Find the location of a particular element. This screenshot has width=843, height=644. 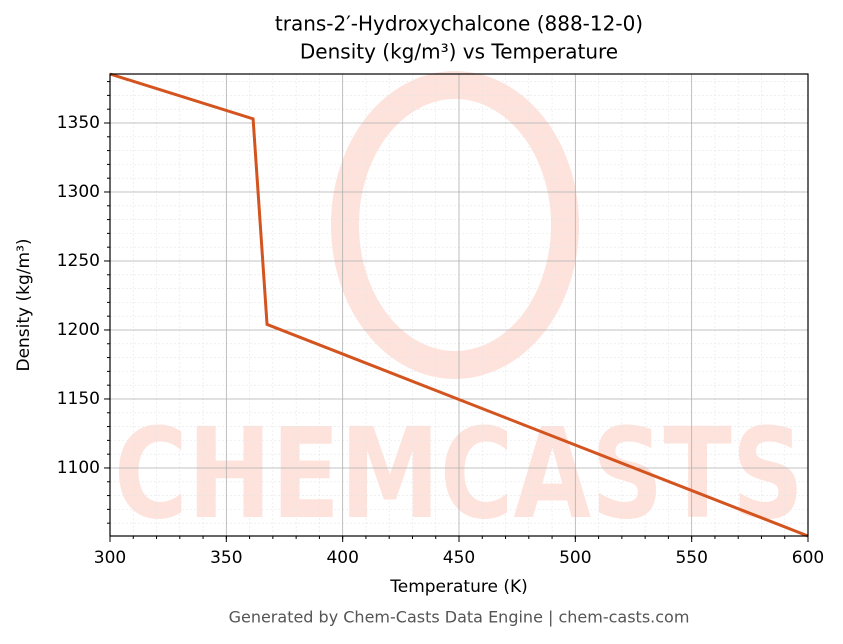

x-axis-label: Temperature (K) is located at coordinates (458, 587).